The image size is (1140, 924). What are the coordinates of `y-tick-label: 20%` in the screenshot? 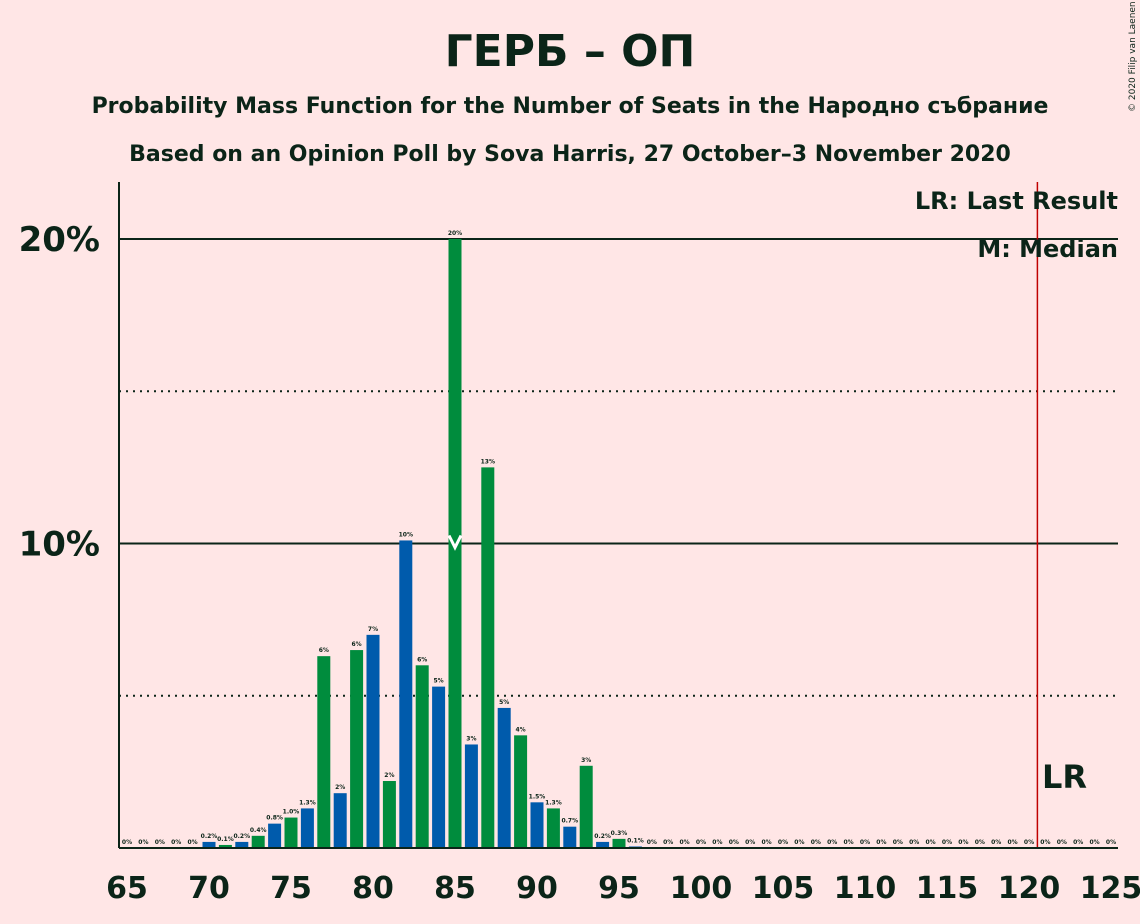 It's located at (59, 240).